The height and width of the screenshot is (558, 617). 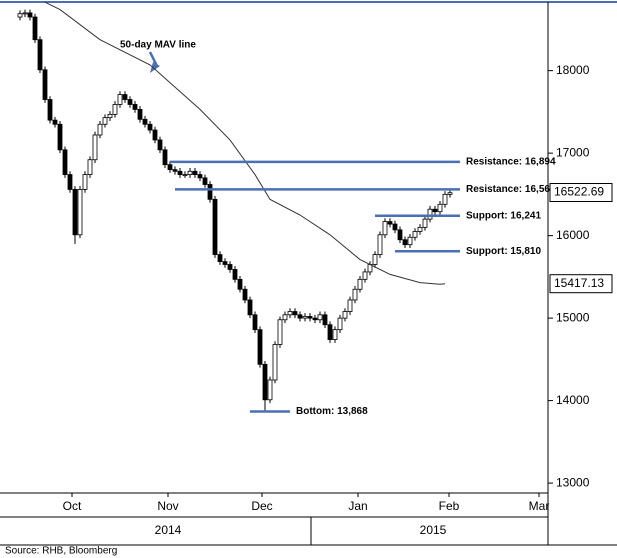 What do you see at coordinates (332, 411) in the screenshot?
I see `level-label: Bottom: 13,868` at bounding box center [332, 411].